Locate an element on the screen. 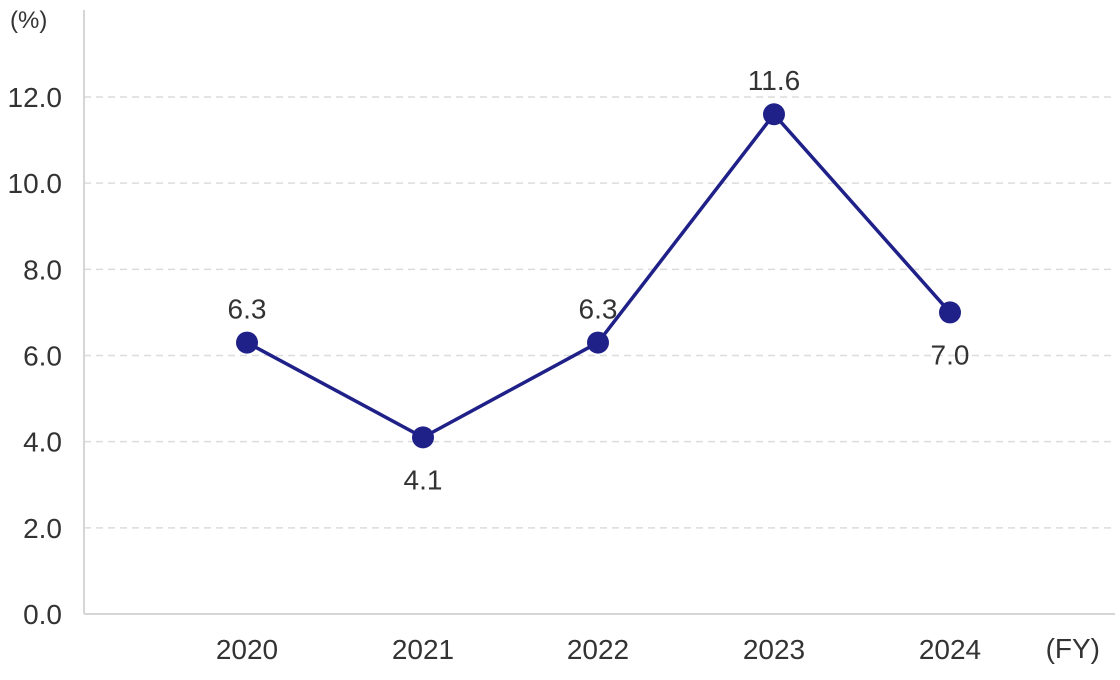  x-tick-label: 2020 is located at coordinates (247, 649).